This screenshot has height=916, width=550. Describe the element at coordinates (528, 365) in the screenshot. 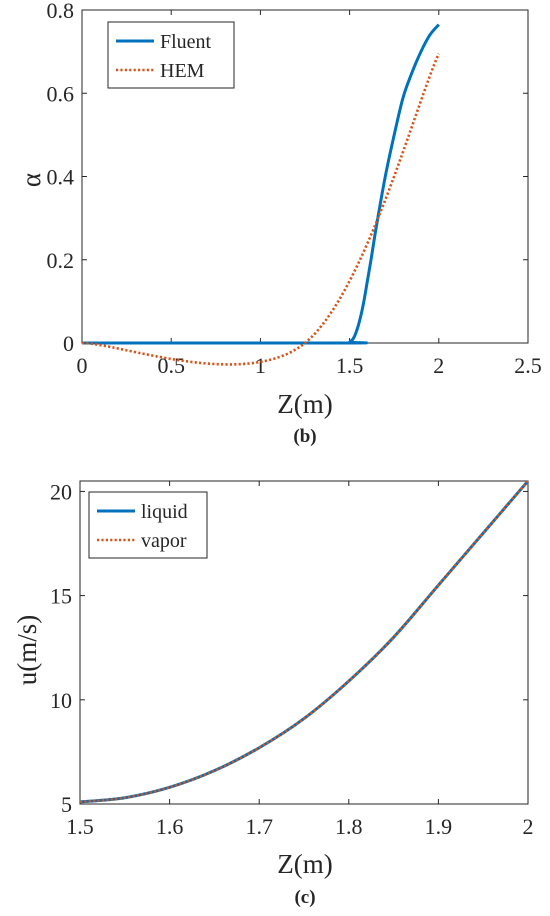

I see `alpha-chart-xtick-label: 2.5` at that location.